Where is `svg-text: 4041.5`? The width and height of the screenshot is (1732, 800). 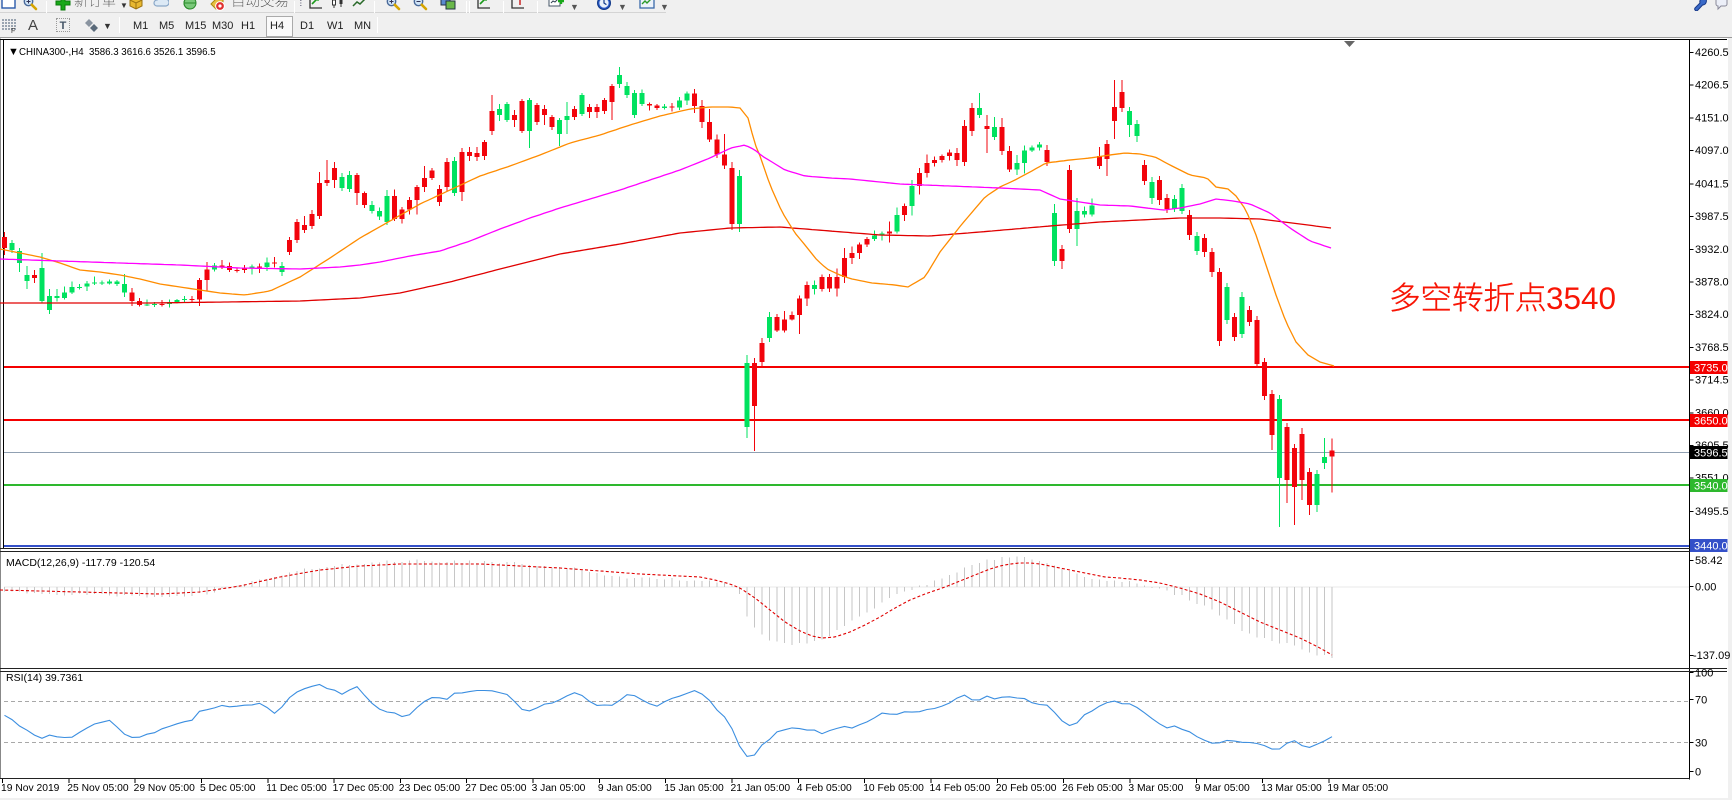
svg-text: 4041.5 is located at coordinates (1712, 184).